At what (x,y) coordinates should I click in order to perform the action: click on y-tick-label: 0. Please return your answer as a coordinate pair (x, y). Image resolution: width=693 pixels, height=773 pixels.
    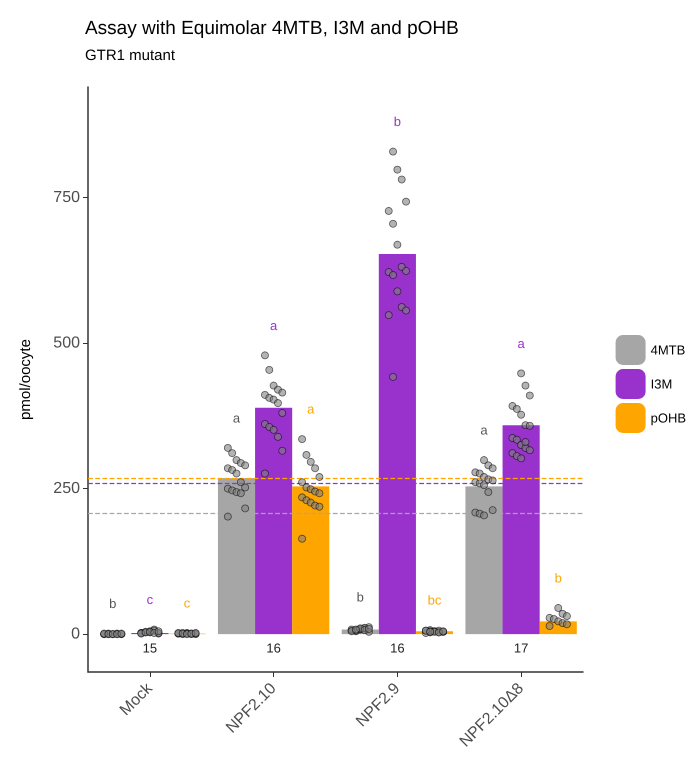
    Looking at the image, I should click on (75, 634).